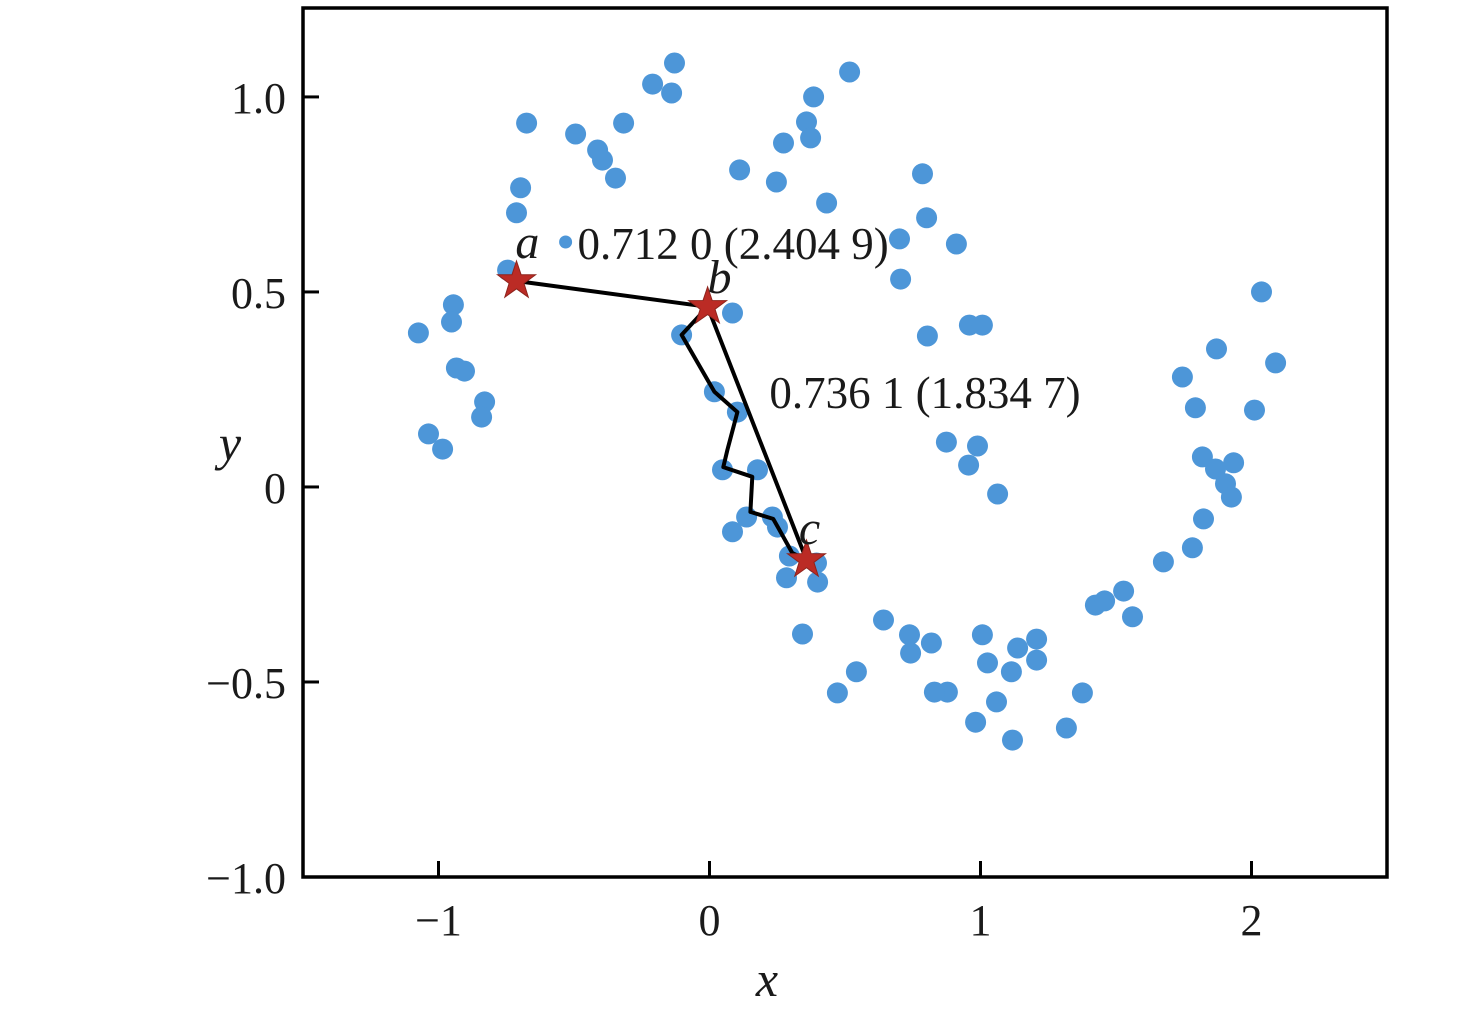 The width and height of the screenshot is (1476, 1017). I want to click on x-axis-label: x, so click(766, 979).